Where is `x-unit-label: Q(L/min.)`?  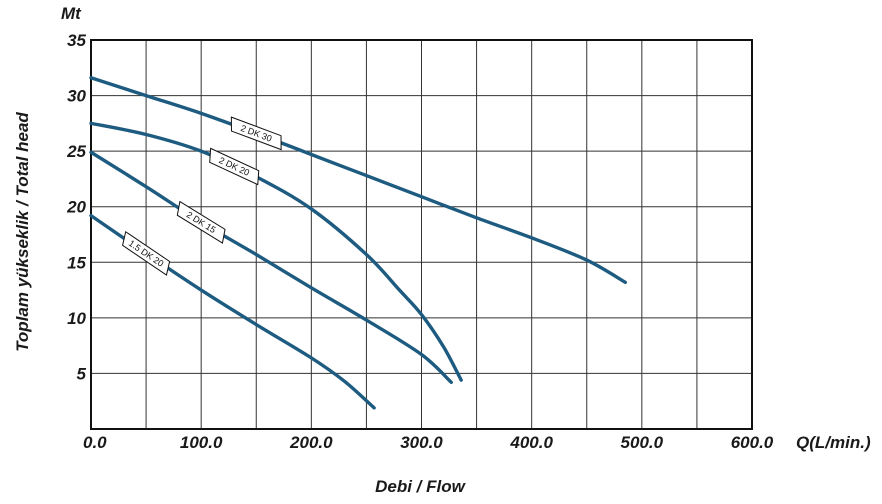
x-unit-label: Q(L/min.) is located at coordinates (833, 442).